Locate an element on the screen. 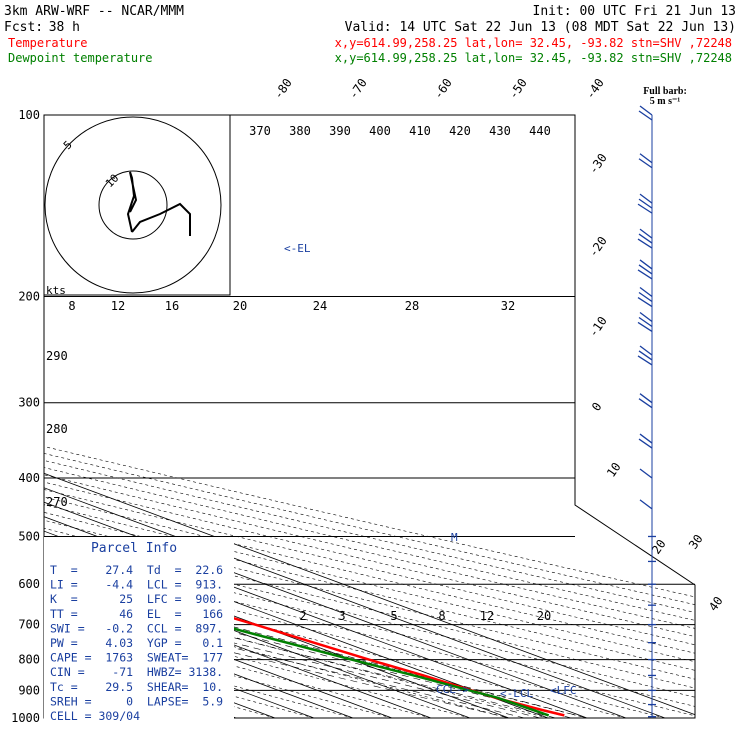 The height and width of the screenshot is (740, 740). pressure-tick-label: 500 is located at coordinates (29, 536).